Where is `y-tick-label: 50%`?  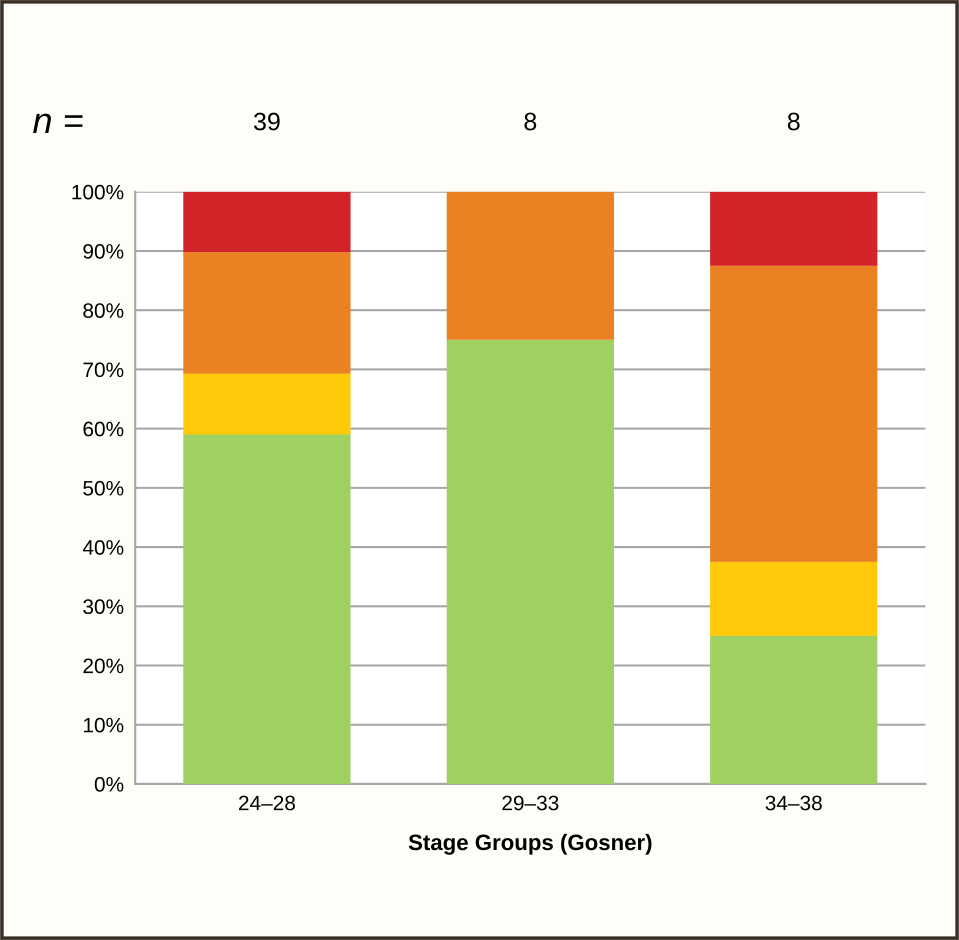 y-tick-label: 50% is located at coordinates (103, 488).